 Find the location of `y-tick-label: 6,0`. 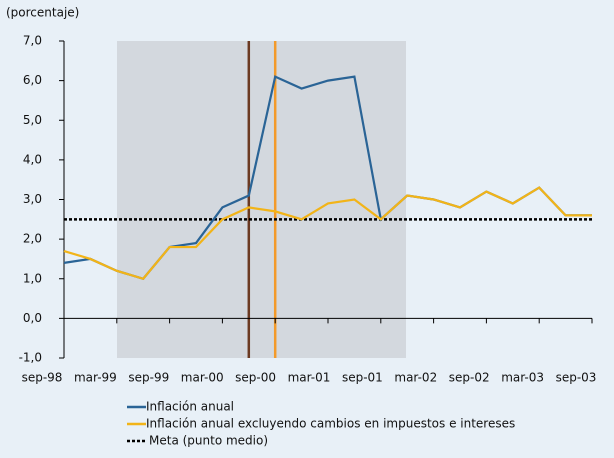

y-tick-label: 6,0 is located at coordinates (32, 80).